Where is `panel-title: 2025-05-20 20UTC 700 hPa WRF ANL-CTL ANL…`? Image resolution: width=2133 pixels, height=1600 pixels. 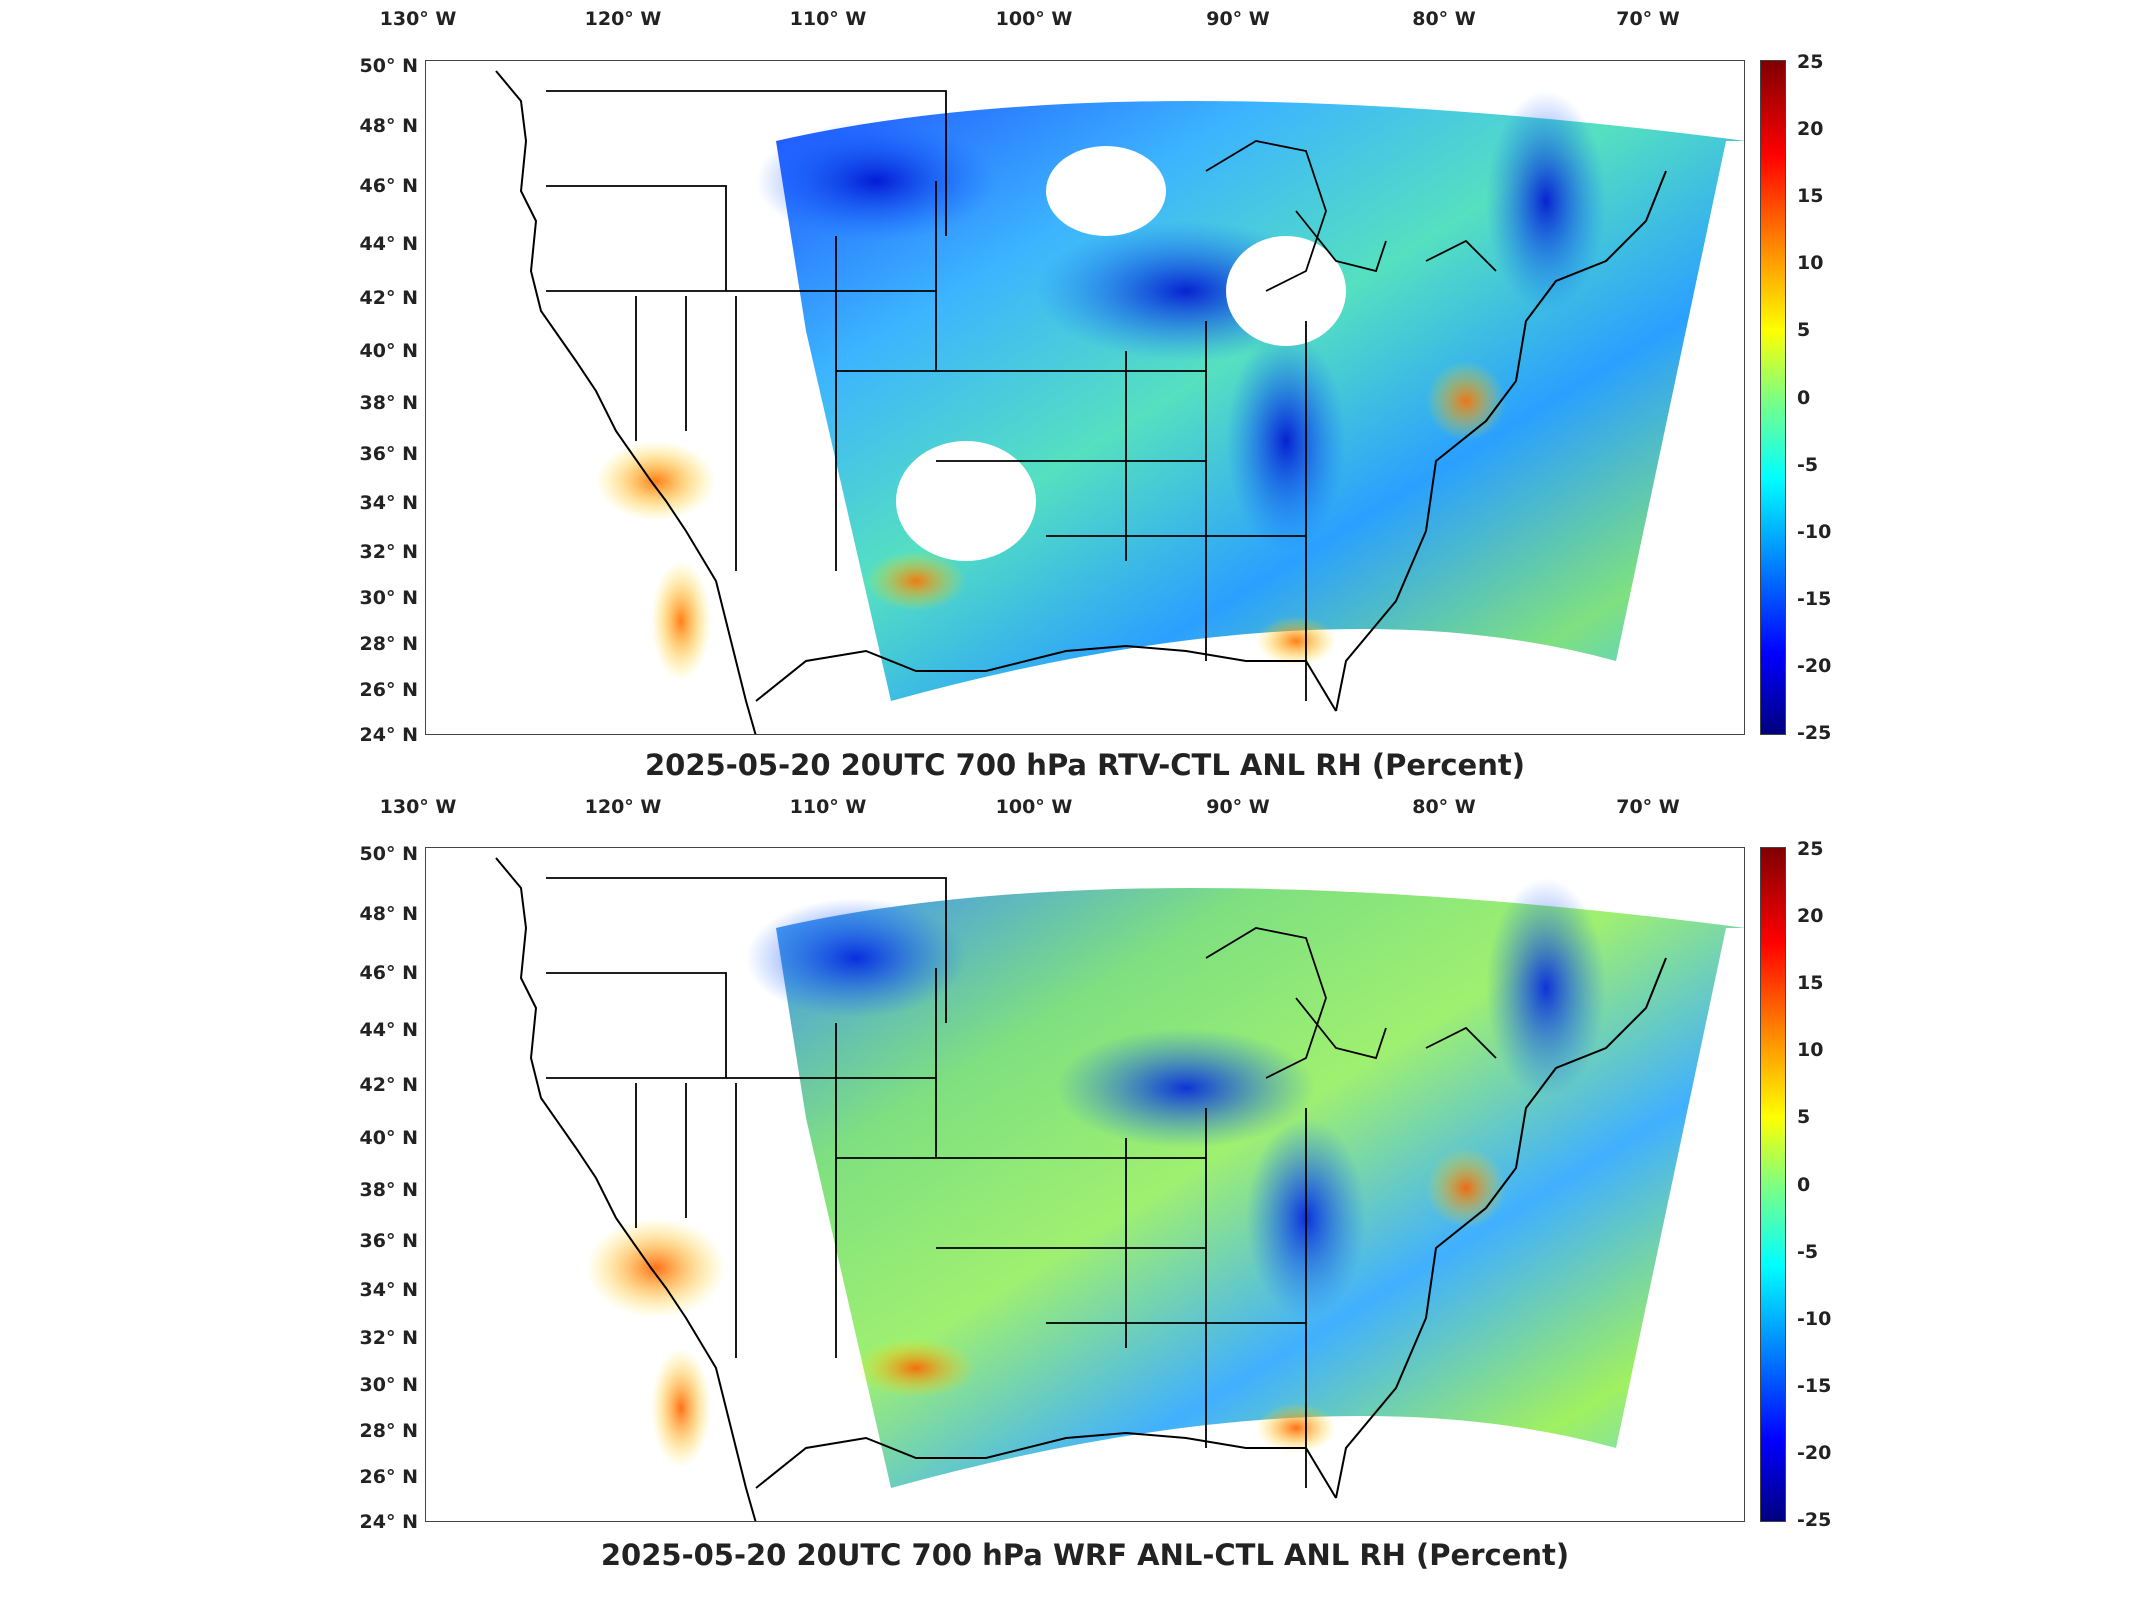
panel-title: 2025-05-20 20UTC 700 hPa WRF ANL-CTL ANL… is located at coordinates (1085, 1555).